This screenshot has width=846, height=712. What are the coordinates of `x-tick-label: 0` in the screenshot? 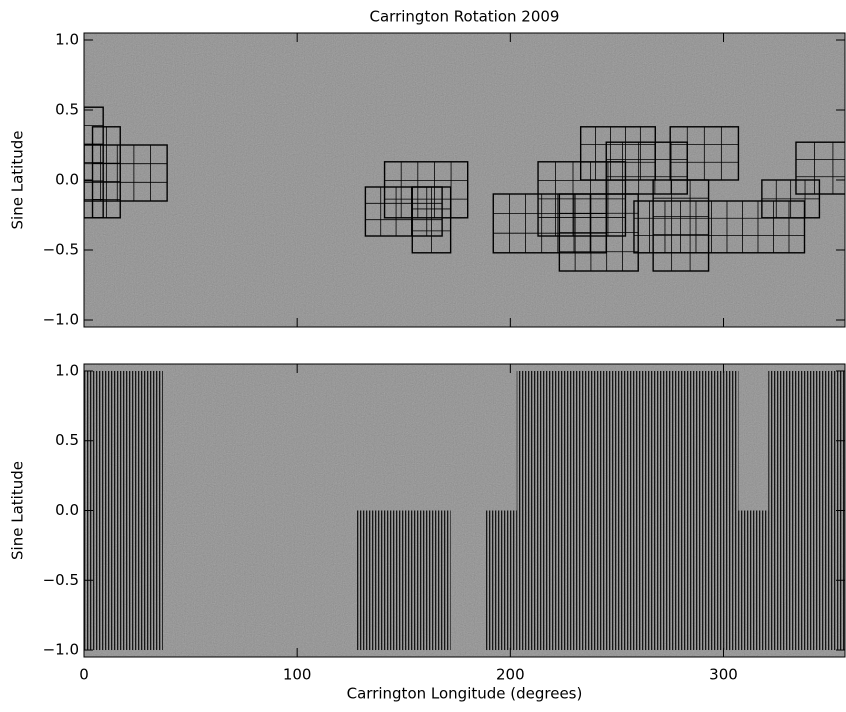 It's located at (84, 675).